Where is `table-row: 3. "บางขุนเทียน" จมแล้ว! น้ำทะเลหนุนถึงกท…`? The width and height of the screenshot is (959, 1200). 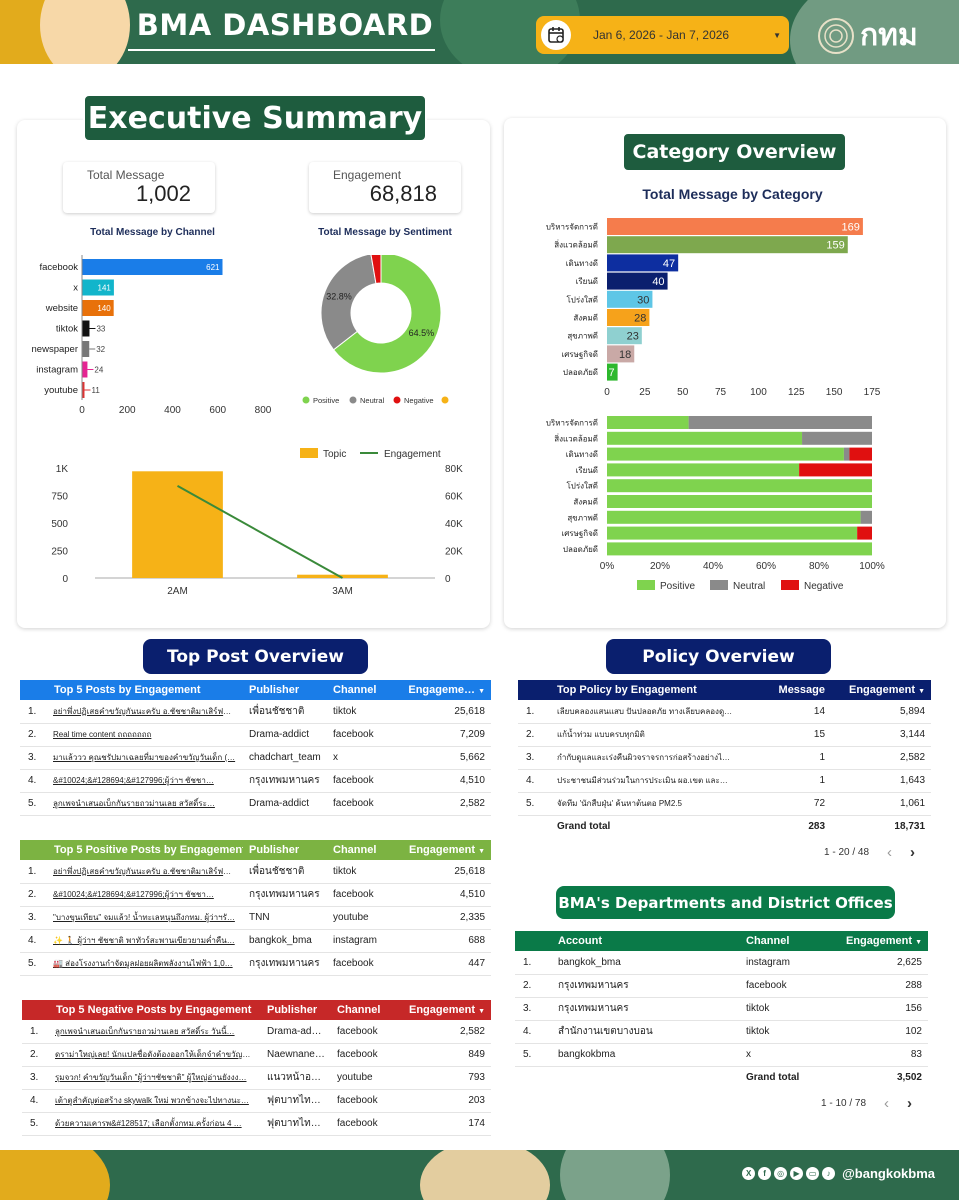 table-row: 3. "บางขุนเทียน" จมแล้ว! น้ำทะเลหนุนถึงกท… is located at coordinates (256, 918).